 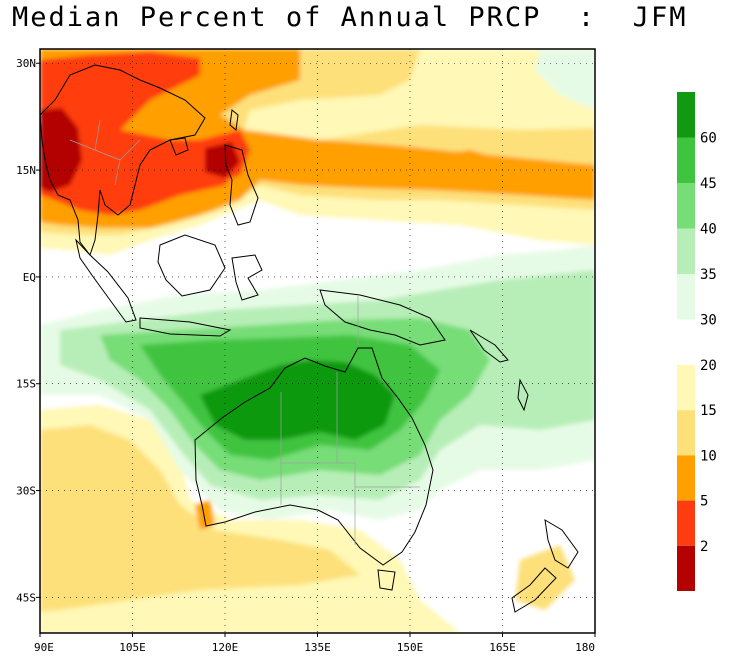 I want to click on coast-hainan, so click(x=179, y=146).